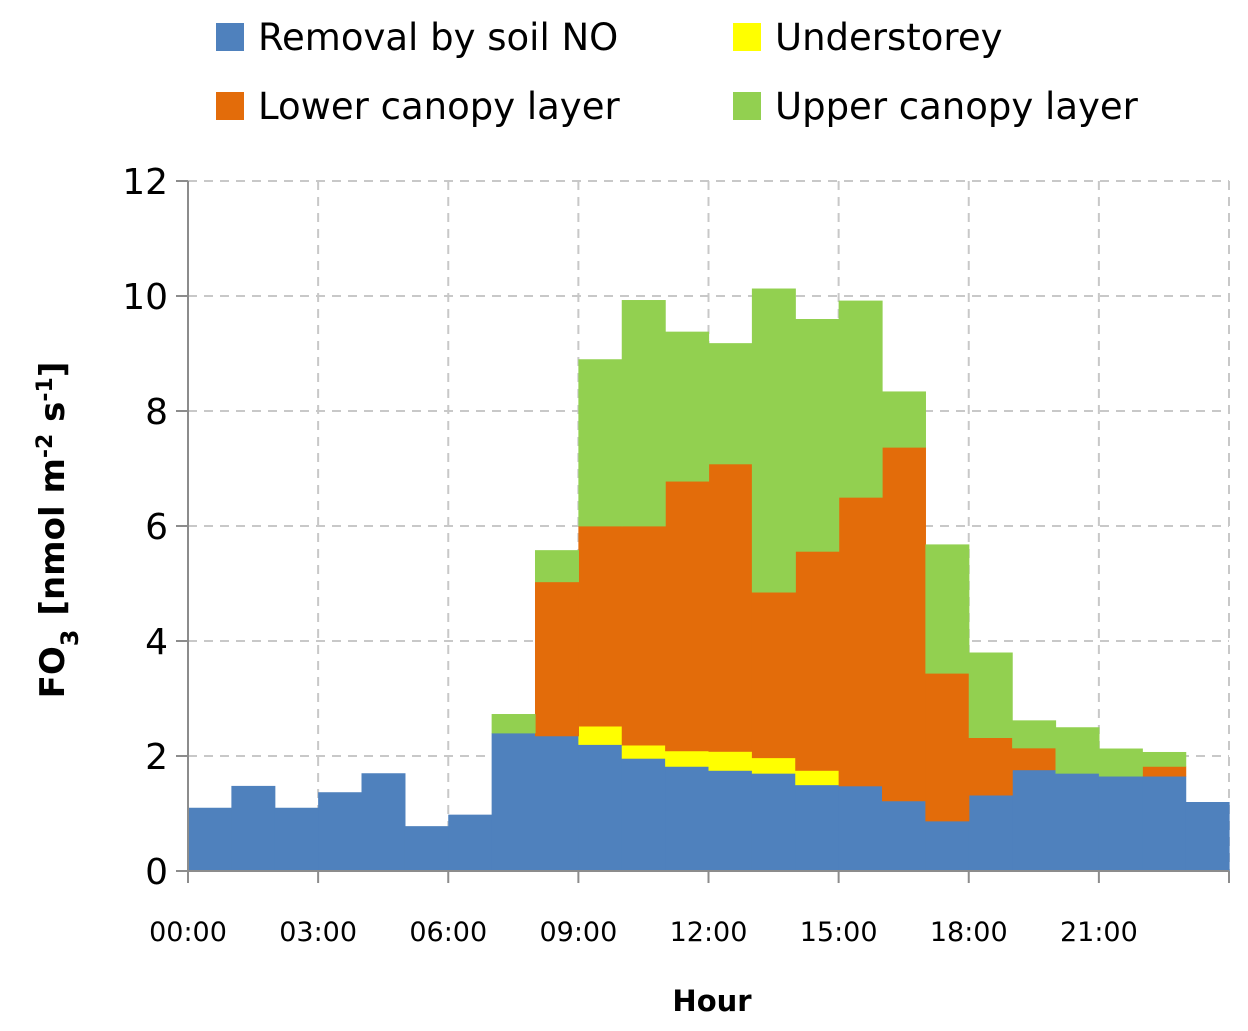 This screenshot has height=1031, width=1248. I want to click on x-tick-label: 09:00, so click(578, 932).